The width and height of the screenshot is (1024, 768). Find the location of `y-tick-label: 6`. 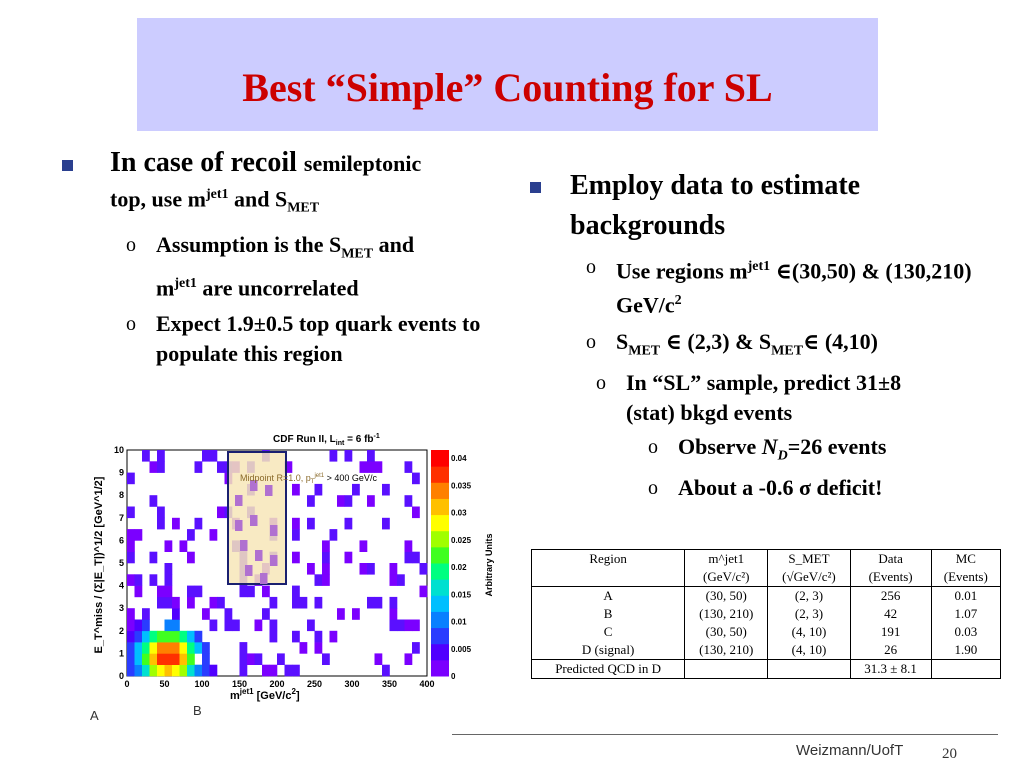

y-tick-label: 6 is located at coordinates (121, 540).